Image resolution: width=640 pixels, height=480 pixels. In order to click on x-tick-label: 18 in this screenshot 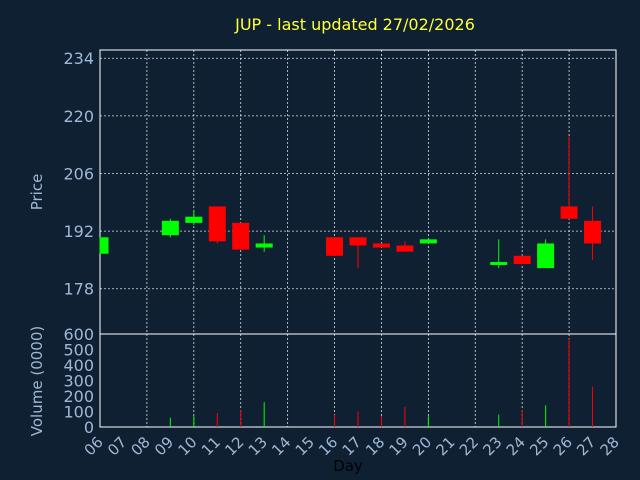, I will do `click(375, 446)`.